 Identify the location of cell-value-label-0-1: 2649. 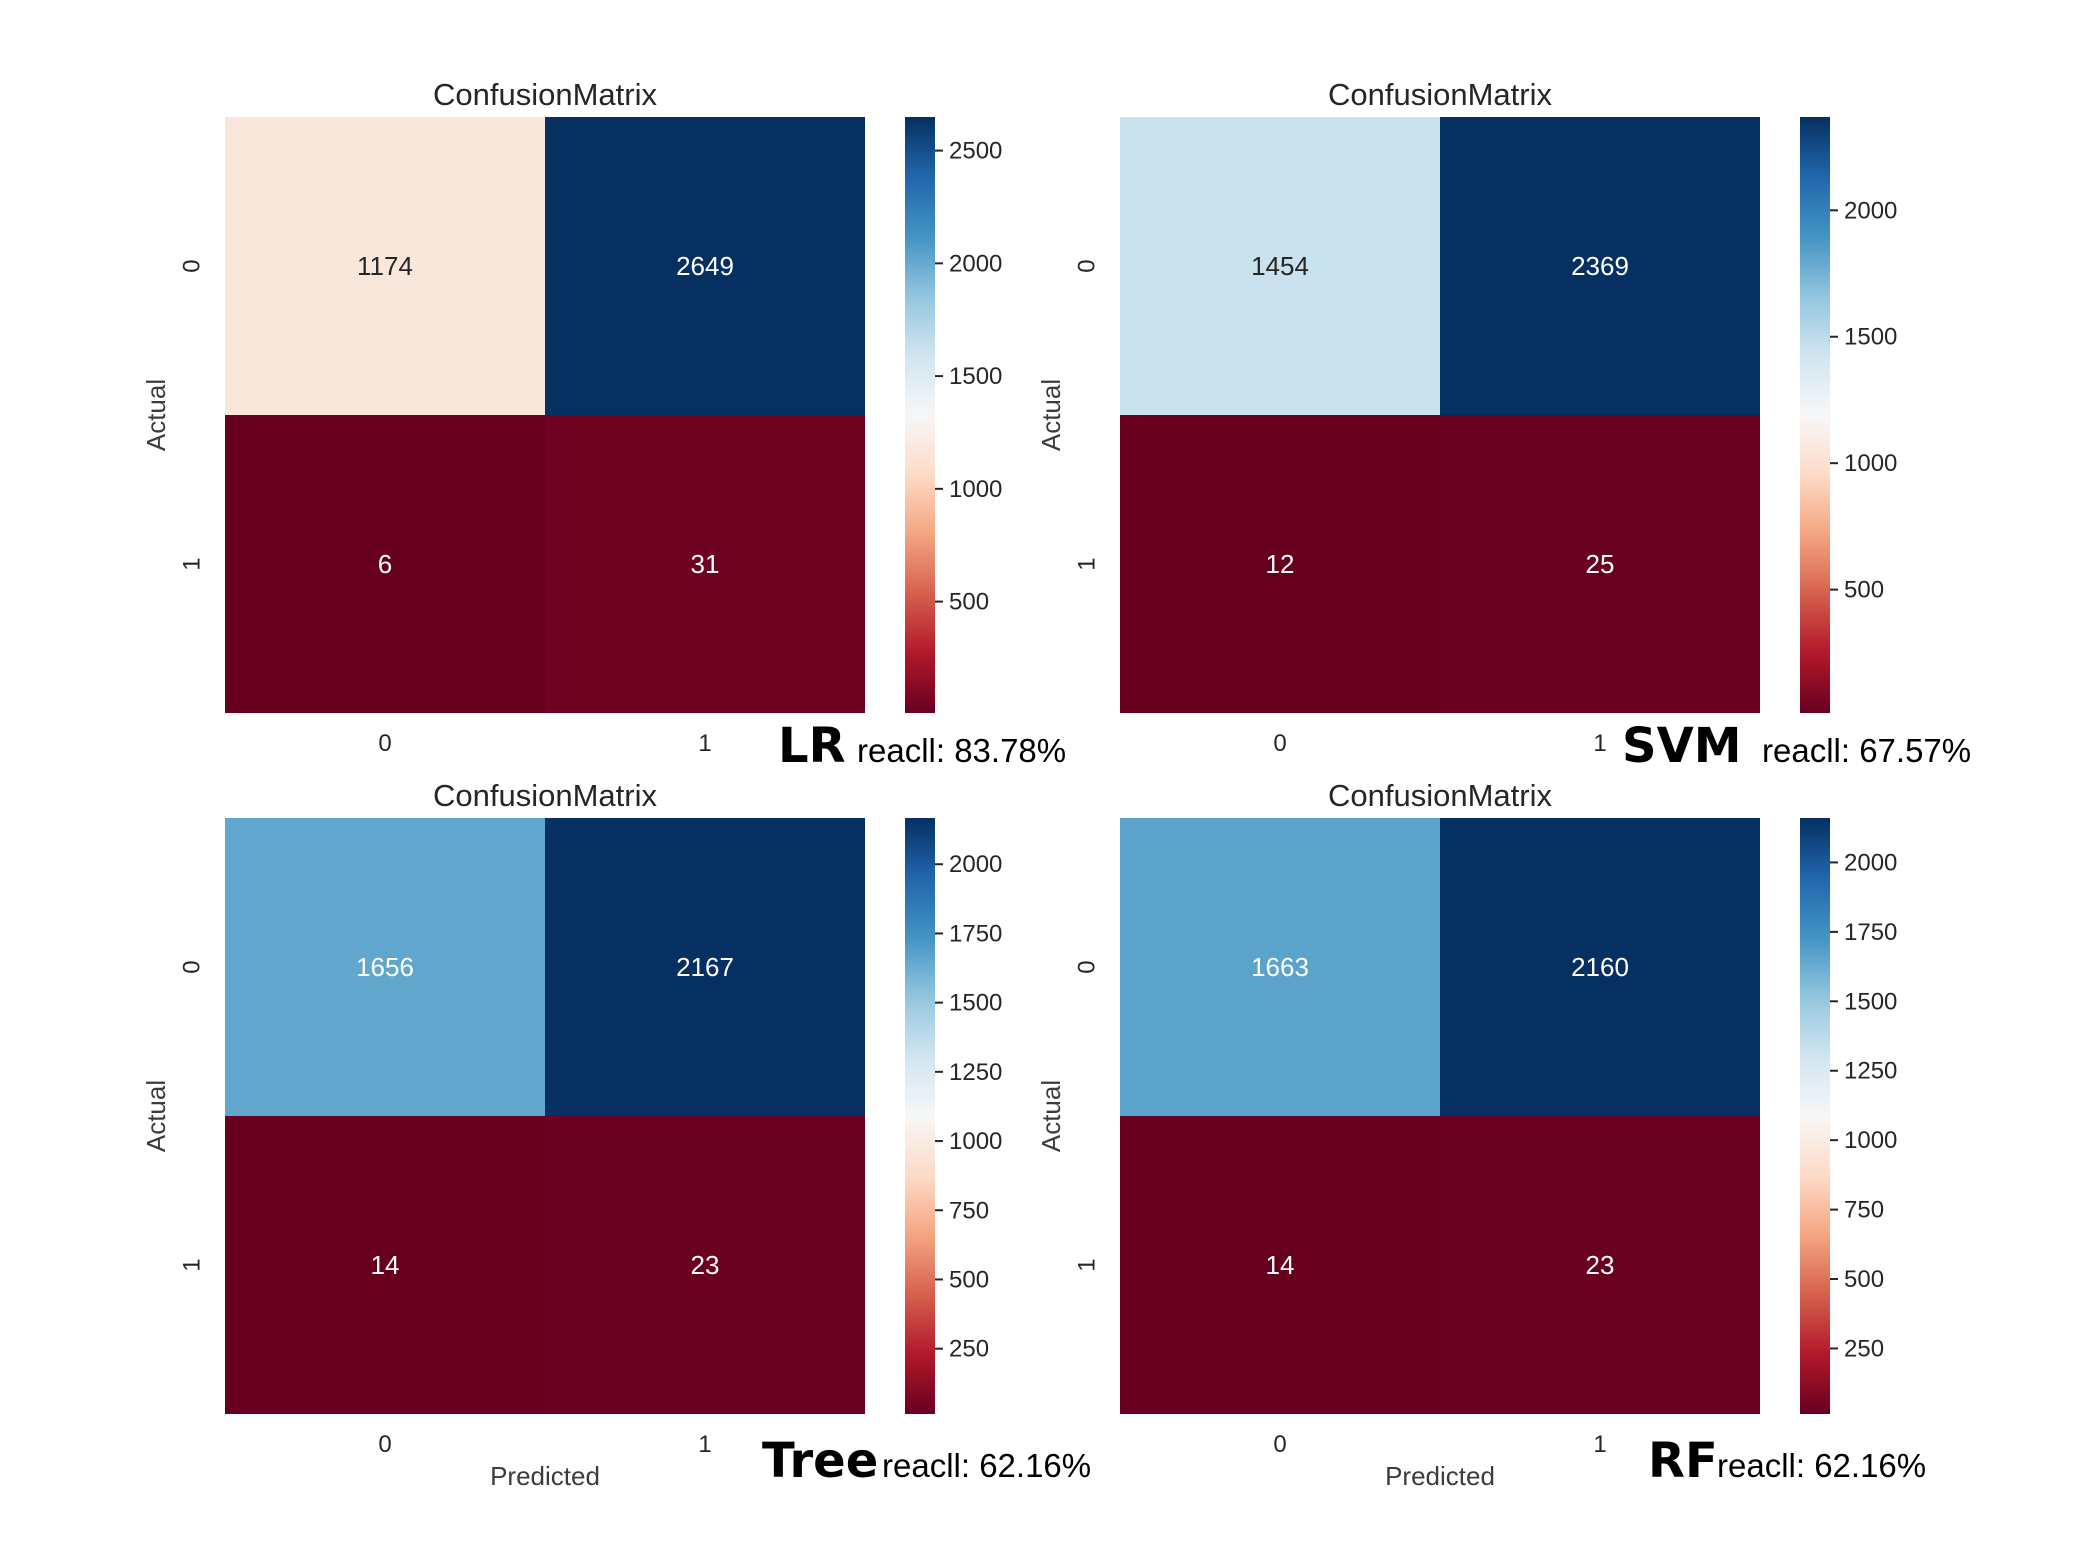
(705, 266).